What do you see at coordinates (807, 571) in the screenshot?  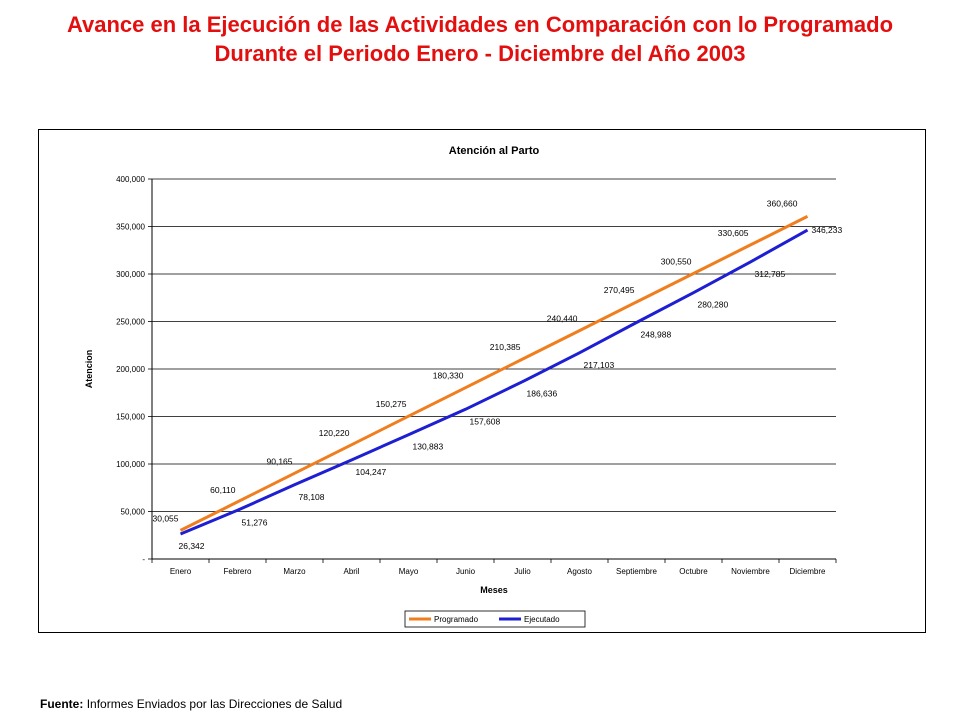 I see `x-tick-label: Diciembre` at bounding box center [807, 571].